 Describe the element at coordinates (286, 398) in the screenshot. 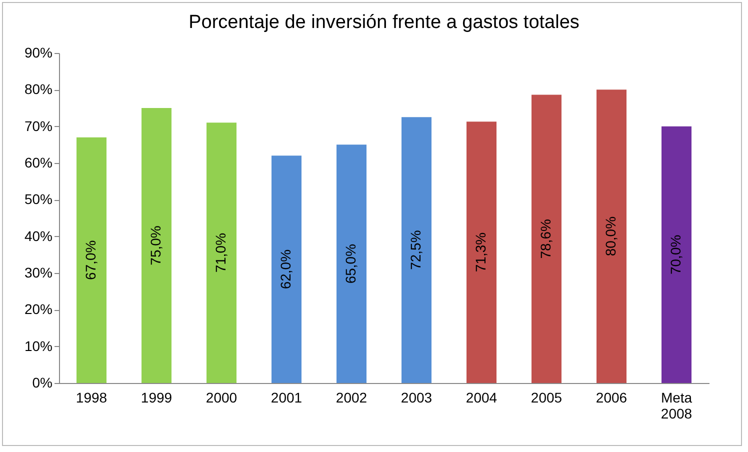

I see `x-tick-label: 2001` at that location.